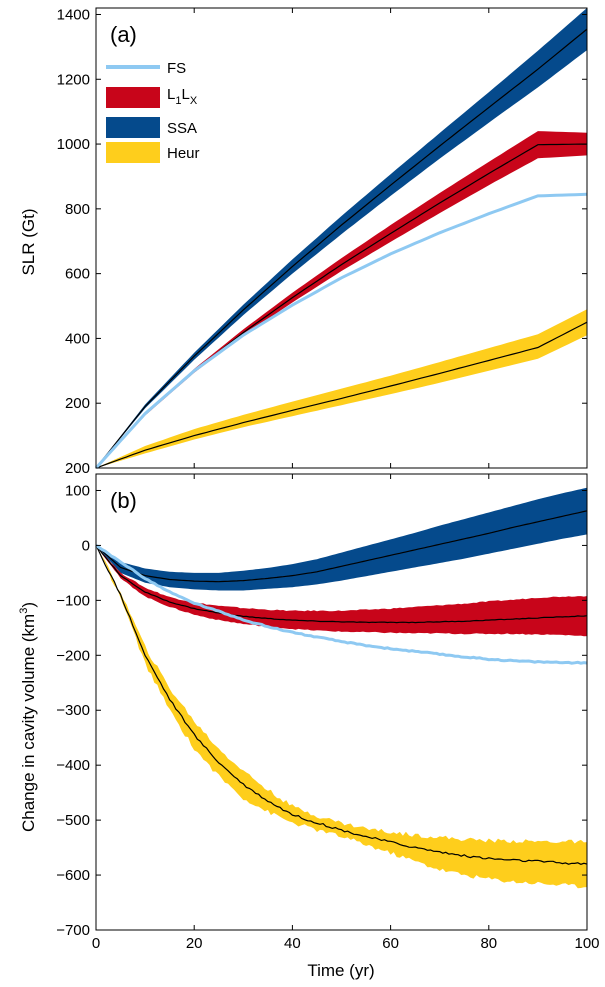 This screenshot has height=987, width=605. I want to click on mean-line-heur, so click(341, 395).